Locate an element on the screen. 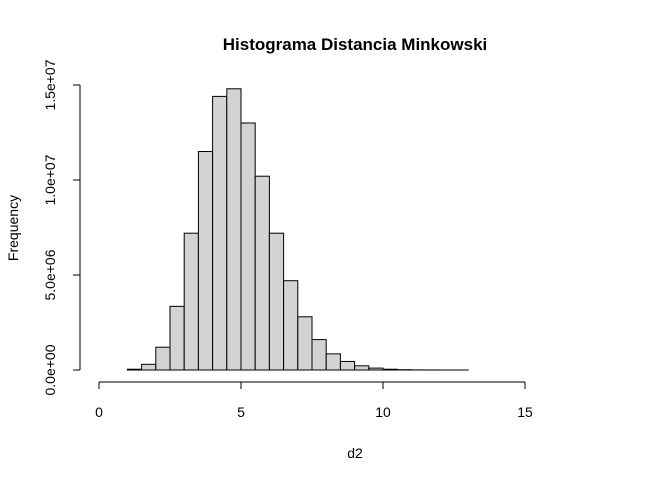  x-tick-label: 0 is located at coordinates (99, 412).